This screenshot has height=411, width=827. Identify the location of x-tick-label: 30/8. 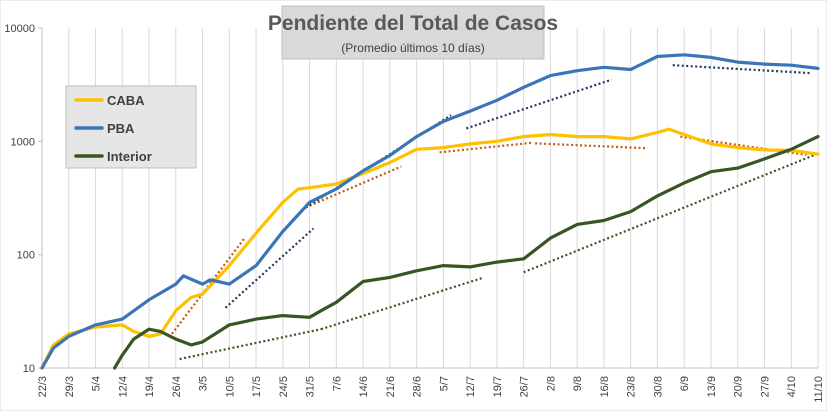
(658, 386).